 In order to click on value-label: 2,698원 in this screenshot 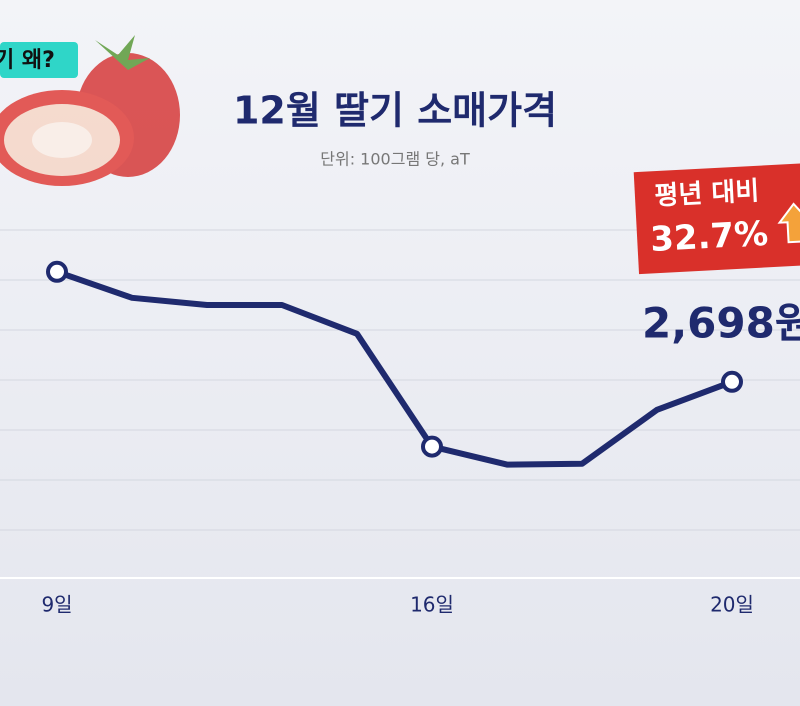, I will do `click(721, 322)`.